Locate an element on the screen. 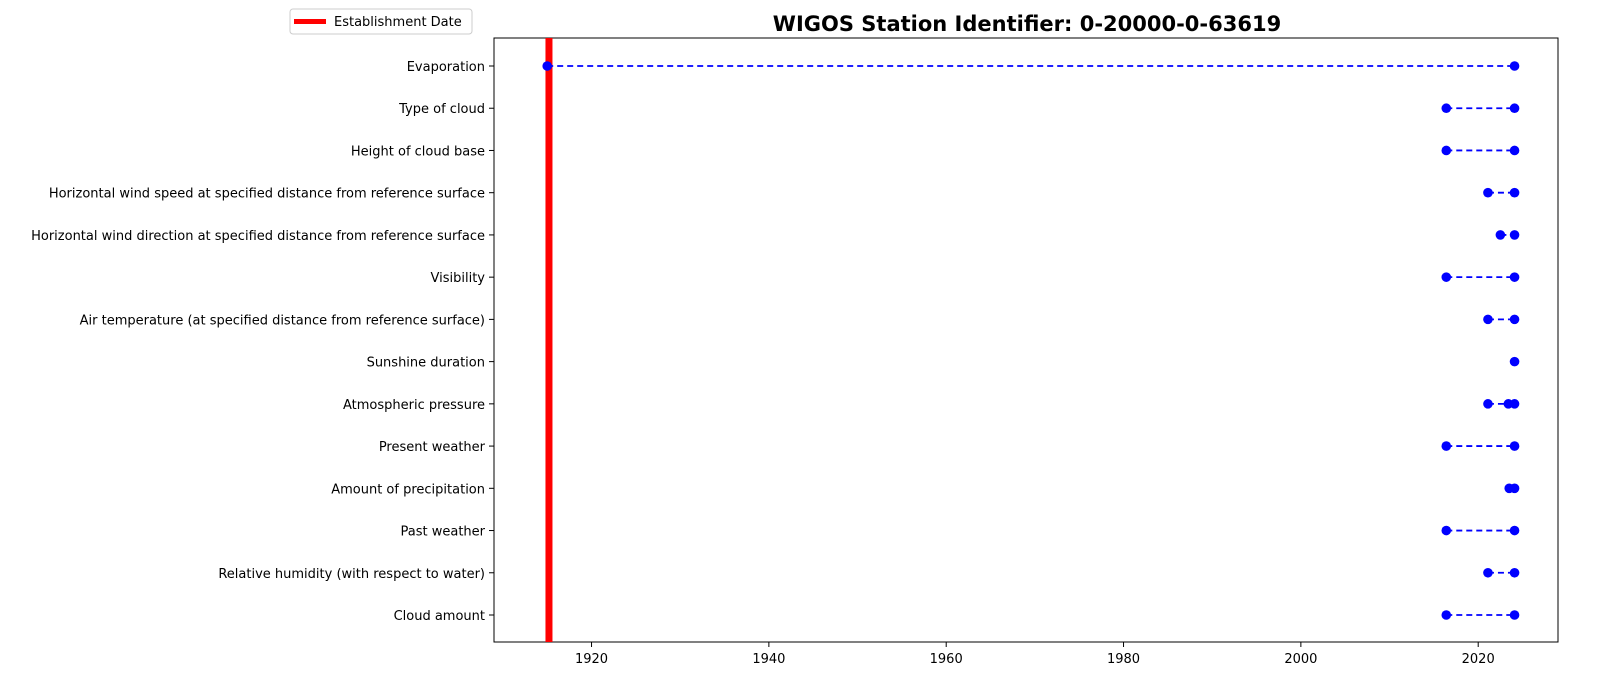 Image resolution: width=1600 pixels, height=689 pixels. x-tick-label: 1980 is located at coordinates (1123, 659).